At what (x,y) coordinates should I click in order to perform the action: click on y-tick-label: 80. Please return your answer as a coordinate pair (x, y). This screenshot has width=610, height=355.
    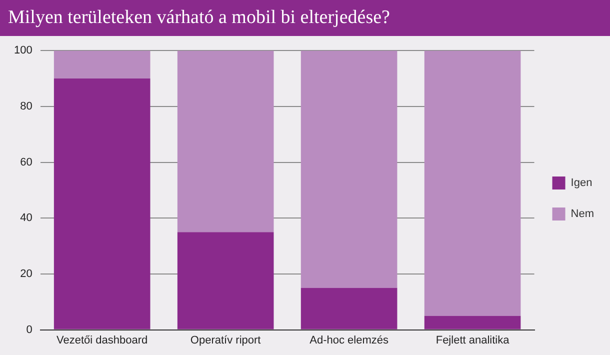
    Looking at the image, I should click on (26, 106).